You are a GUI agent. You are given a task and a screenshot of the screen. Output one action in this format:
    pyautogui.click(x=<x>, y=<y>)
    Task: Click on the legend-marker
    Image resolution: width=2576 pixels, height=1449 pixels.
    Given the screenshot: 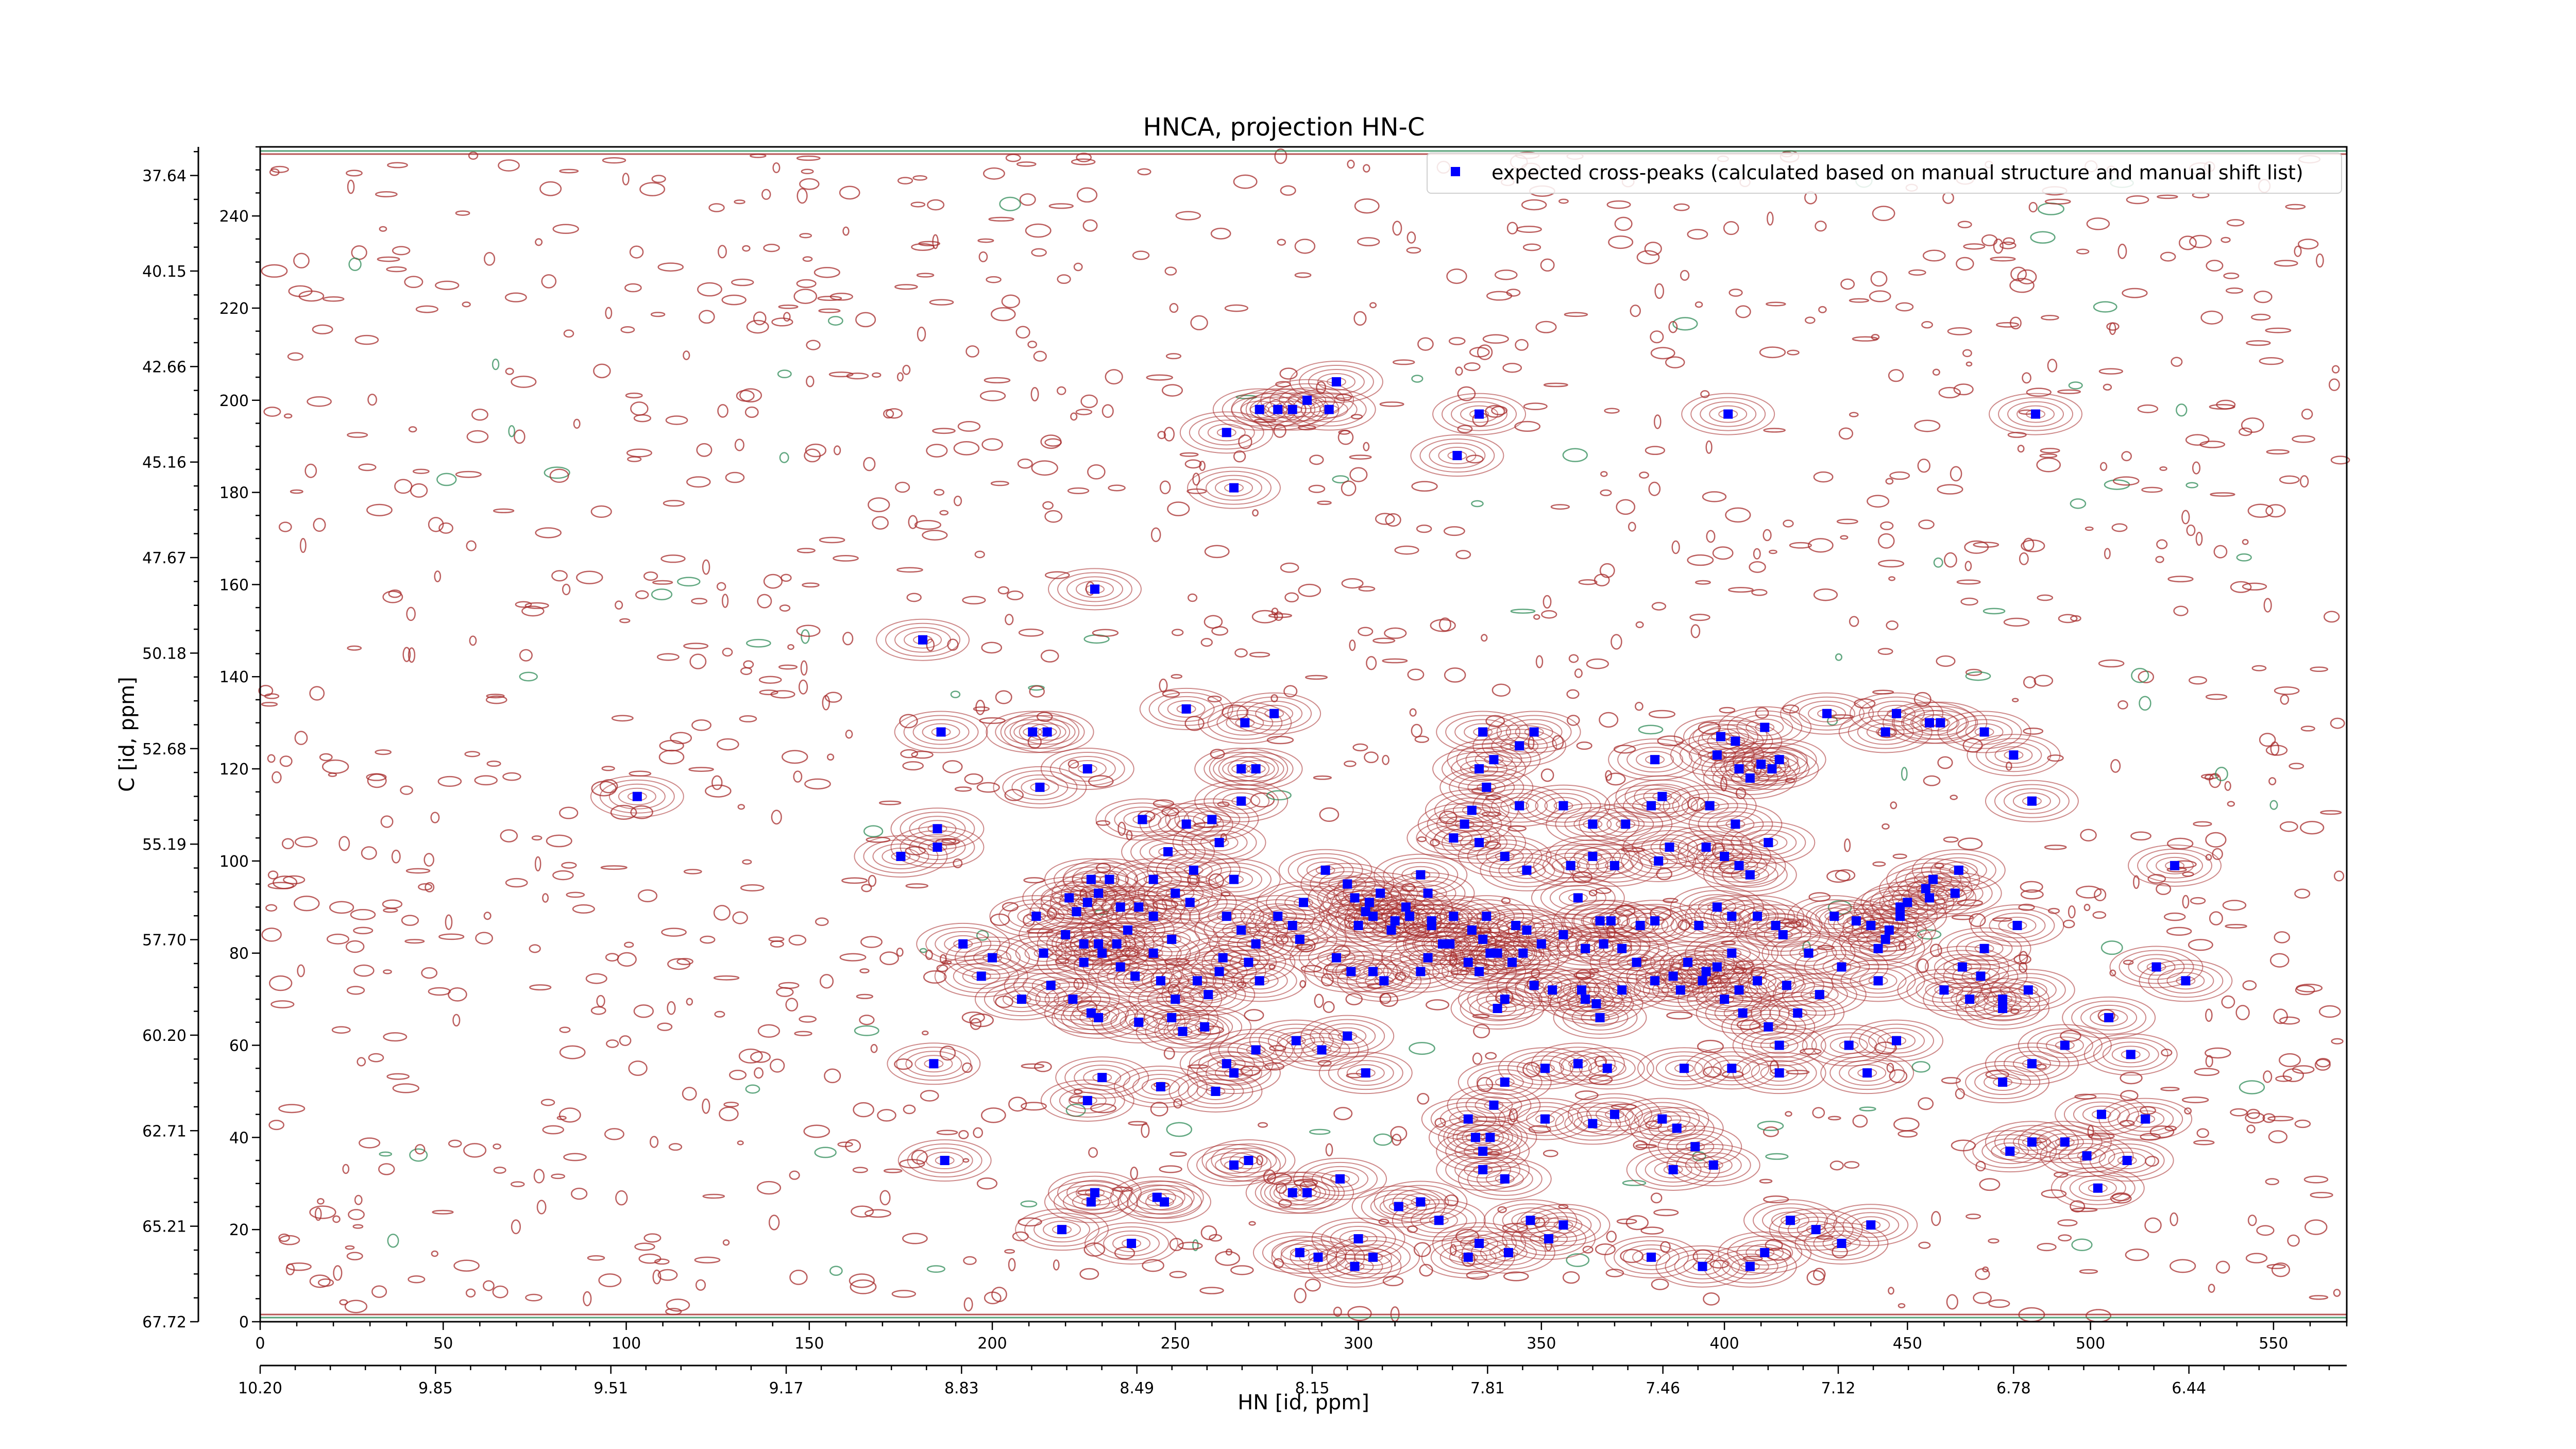 What is the action you would take?
    pyautogui.click(x=1455, y=171)
    